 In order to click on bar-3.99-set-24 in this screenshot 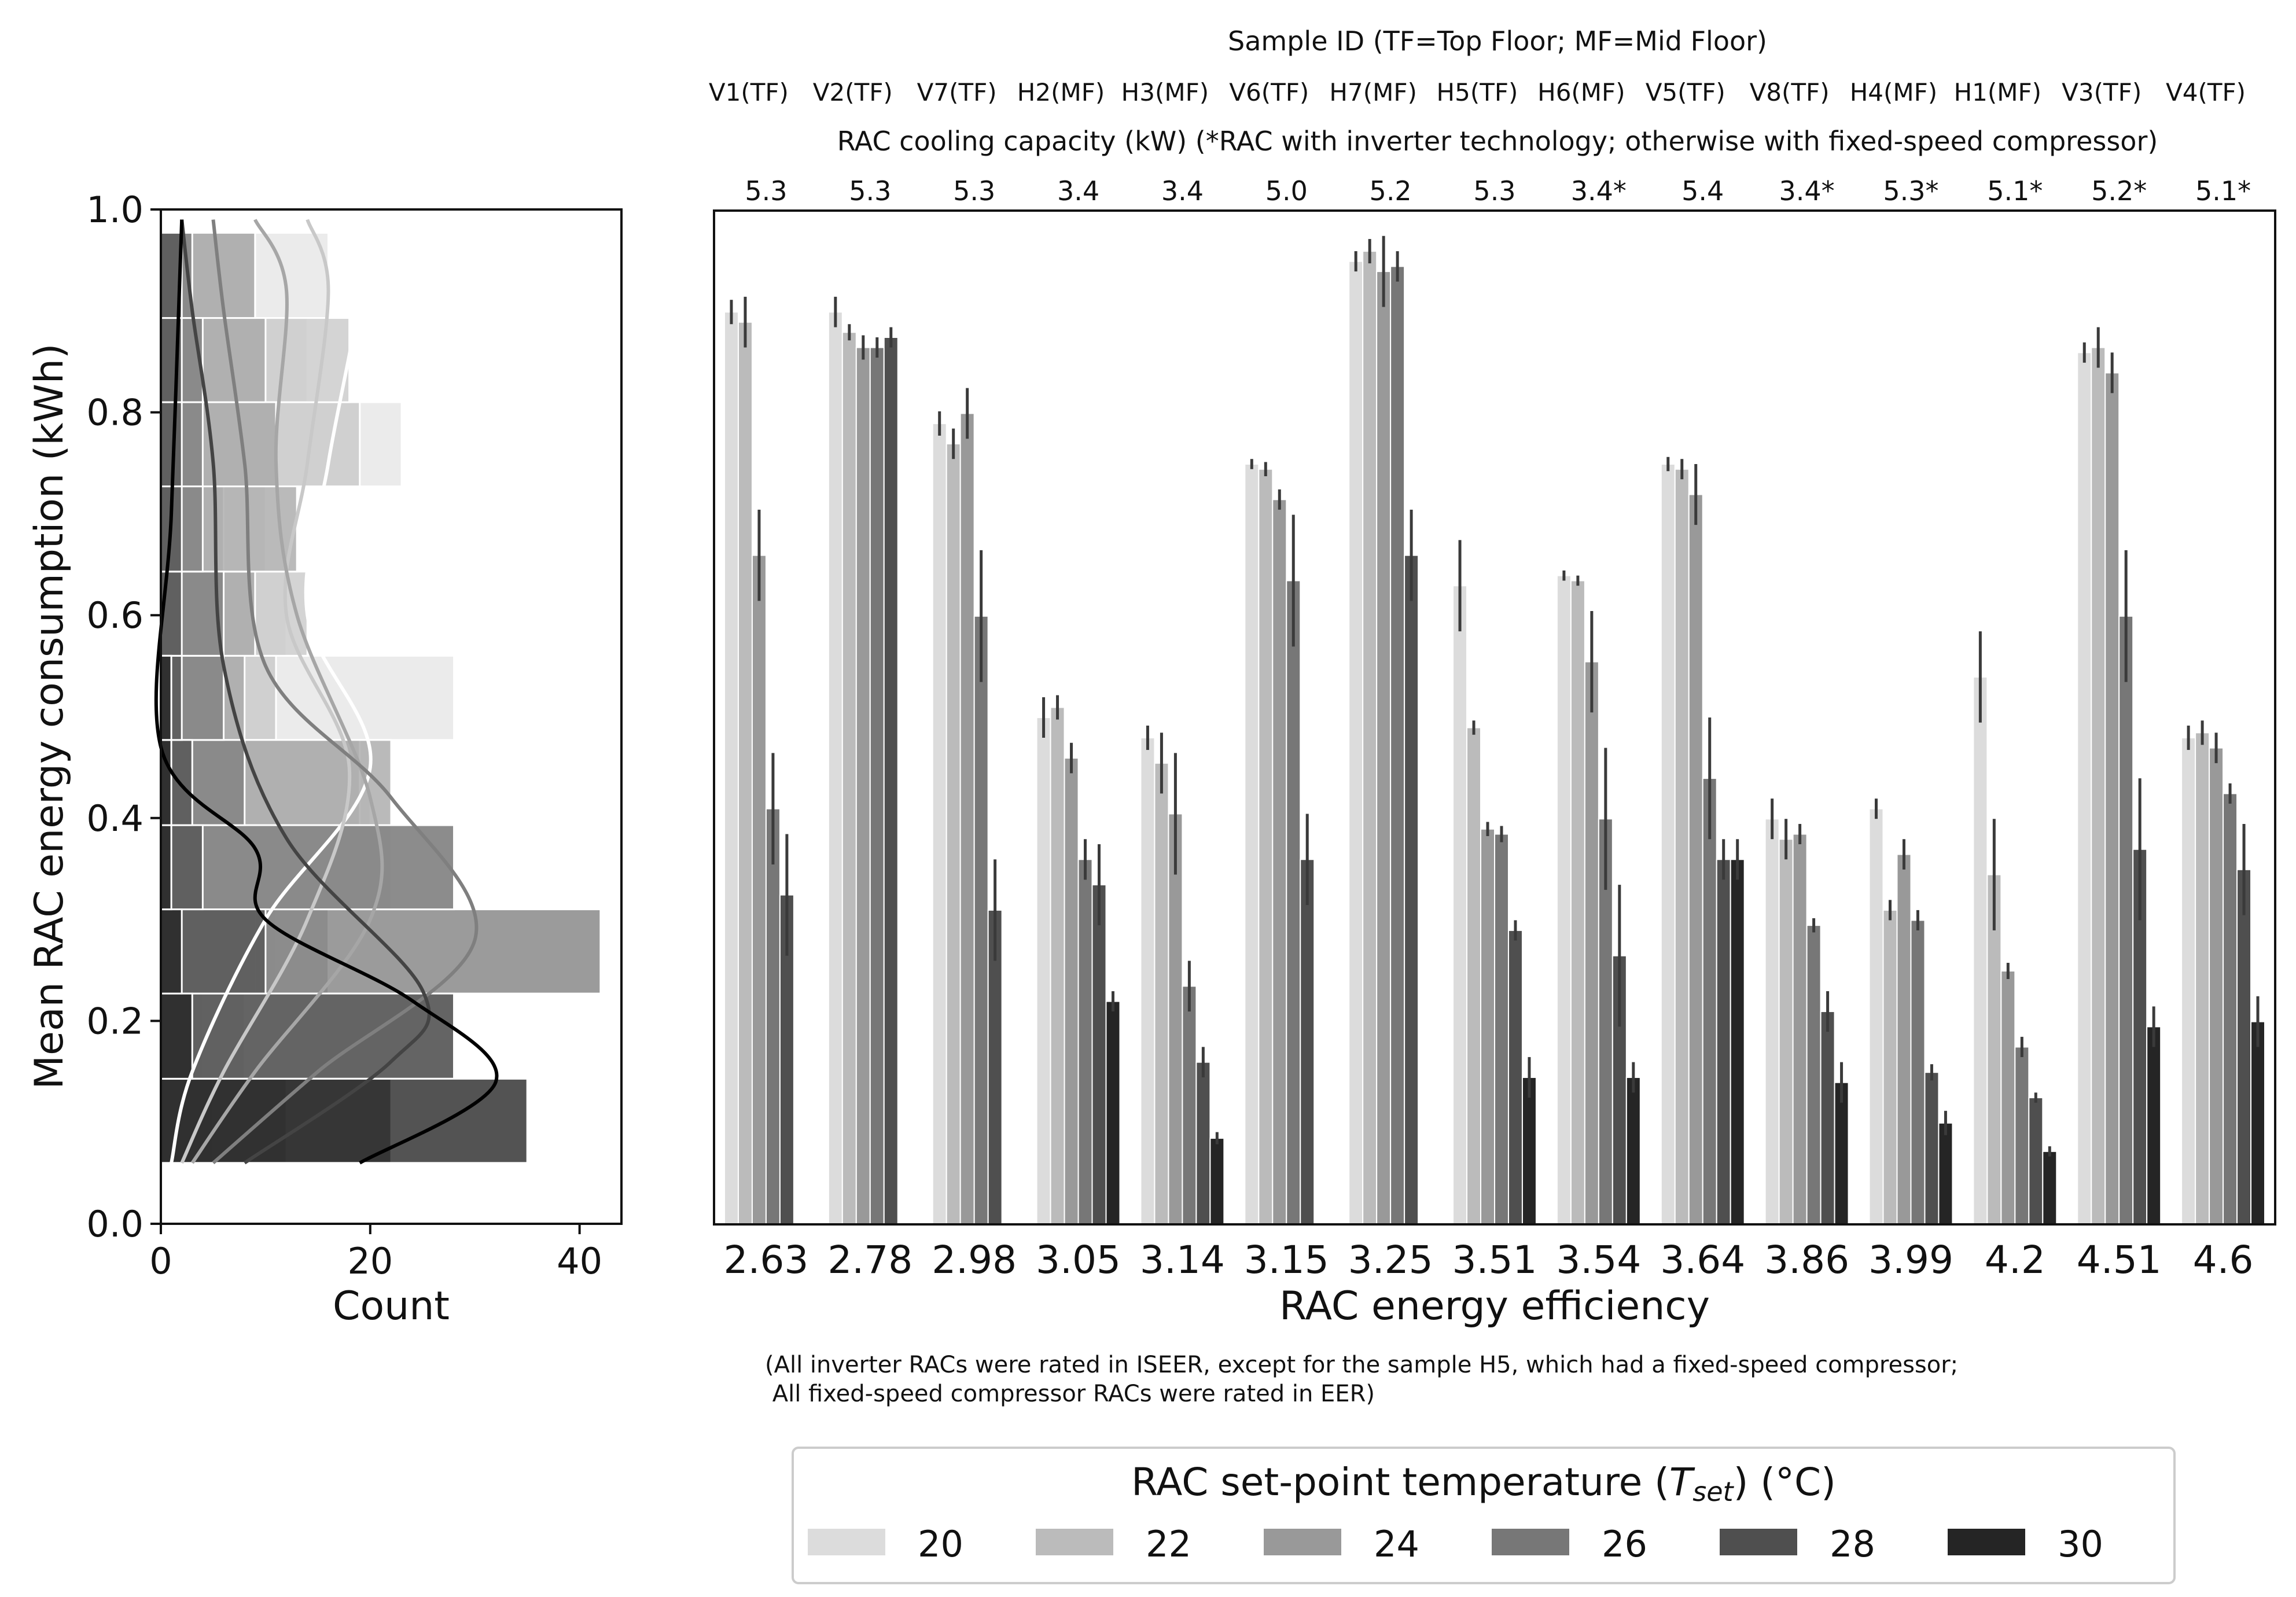, I will do `click(1904, 1039)`.